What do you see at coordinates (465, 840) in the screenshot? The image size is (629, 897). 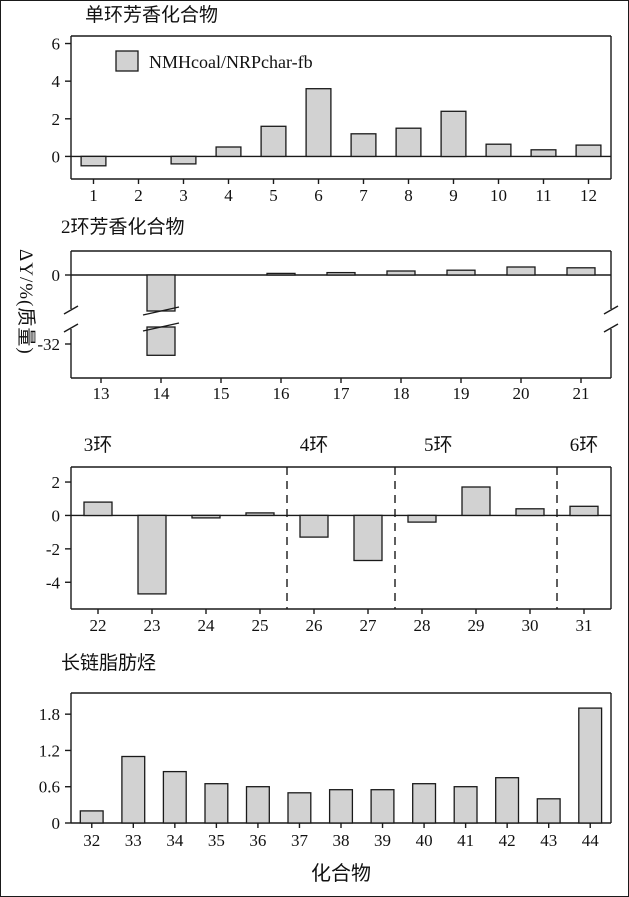 I see `svg-text: 41` at bounding box center [465, 840].